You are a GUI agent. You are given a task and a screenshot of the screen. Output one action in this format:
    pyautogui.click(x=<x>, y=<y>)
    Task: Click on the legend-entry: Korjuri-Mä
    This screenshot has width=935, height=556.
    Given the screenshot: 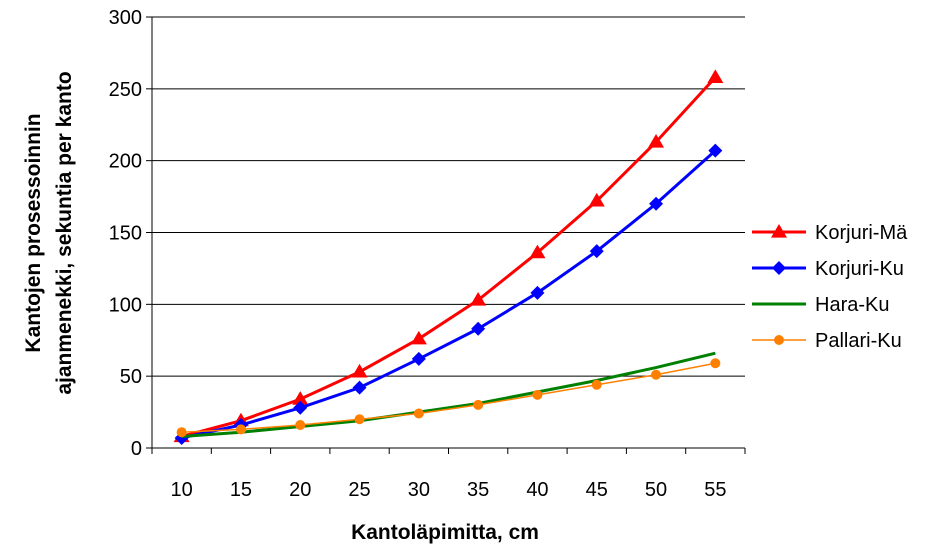 What is the action you would take?
    pyautogui.click(x=830, y=233)
    